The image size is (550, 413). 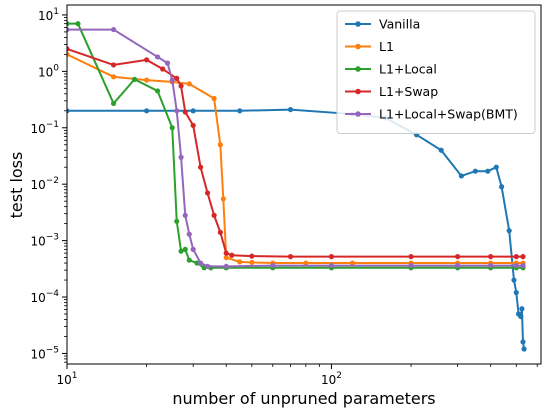 I want to click on legend-label: L1, so click(x=386, y=46).